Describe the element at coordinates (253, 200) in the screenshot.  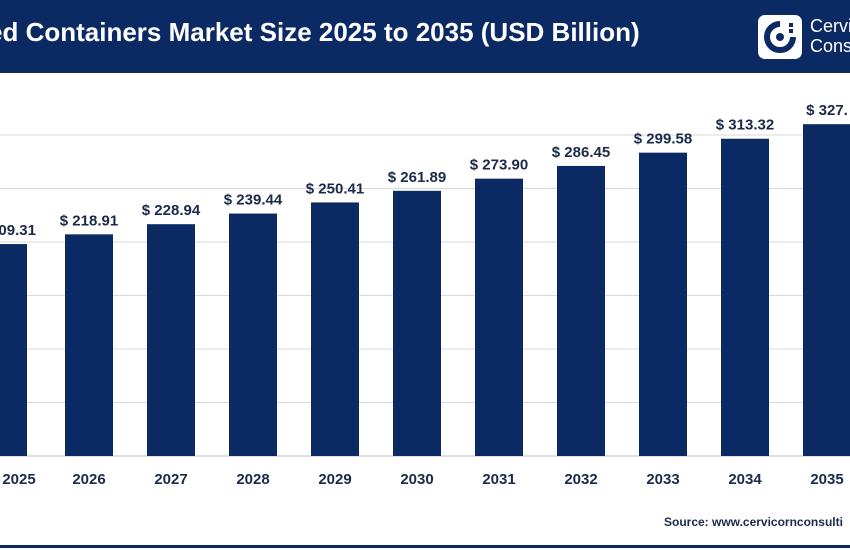
I see `data-label-2028: $ 239.44` at that location.